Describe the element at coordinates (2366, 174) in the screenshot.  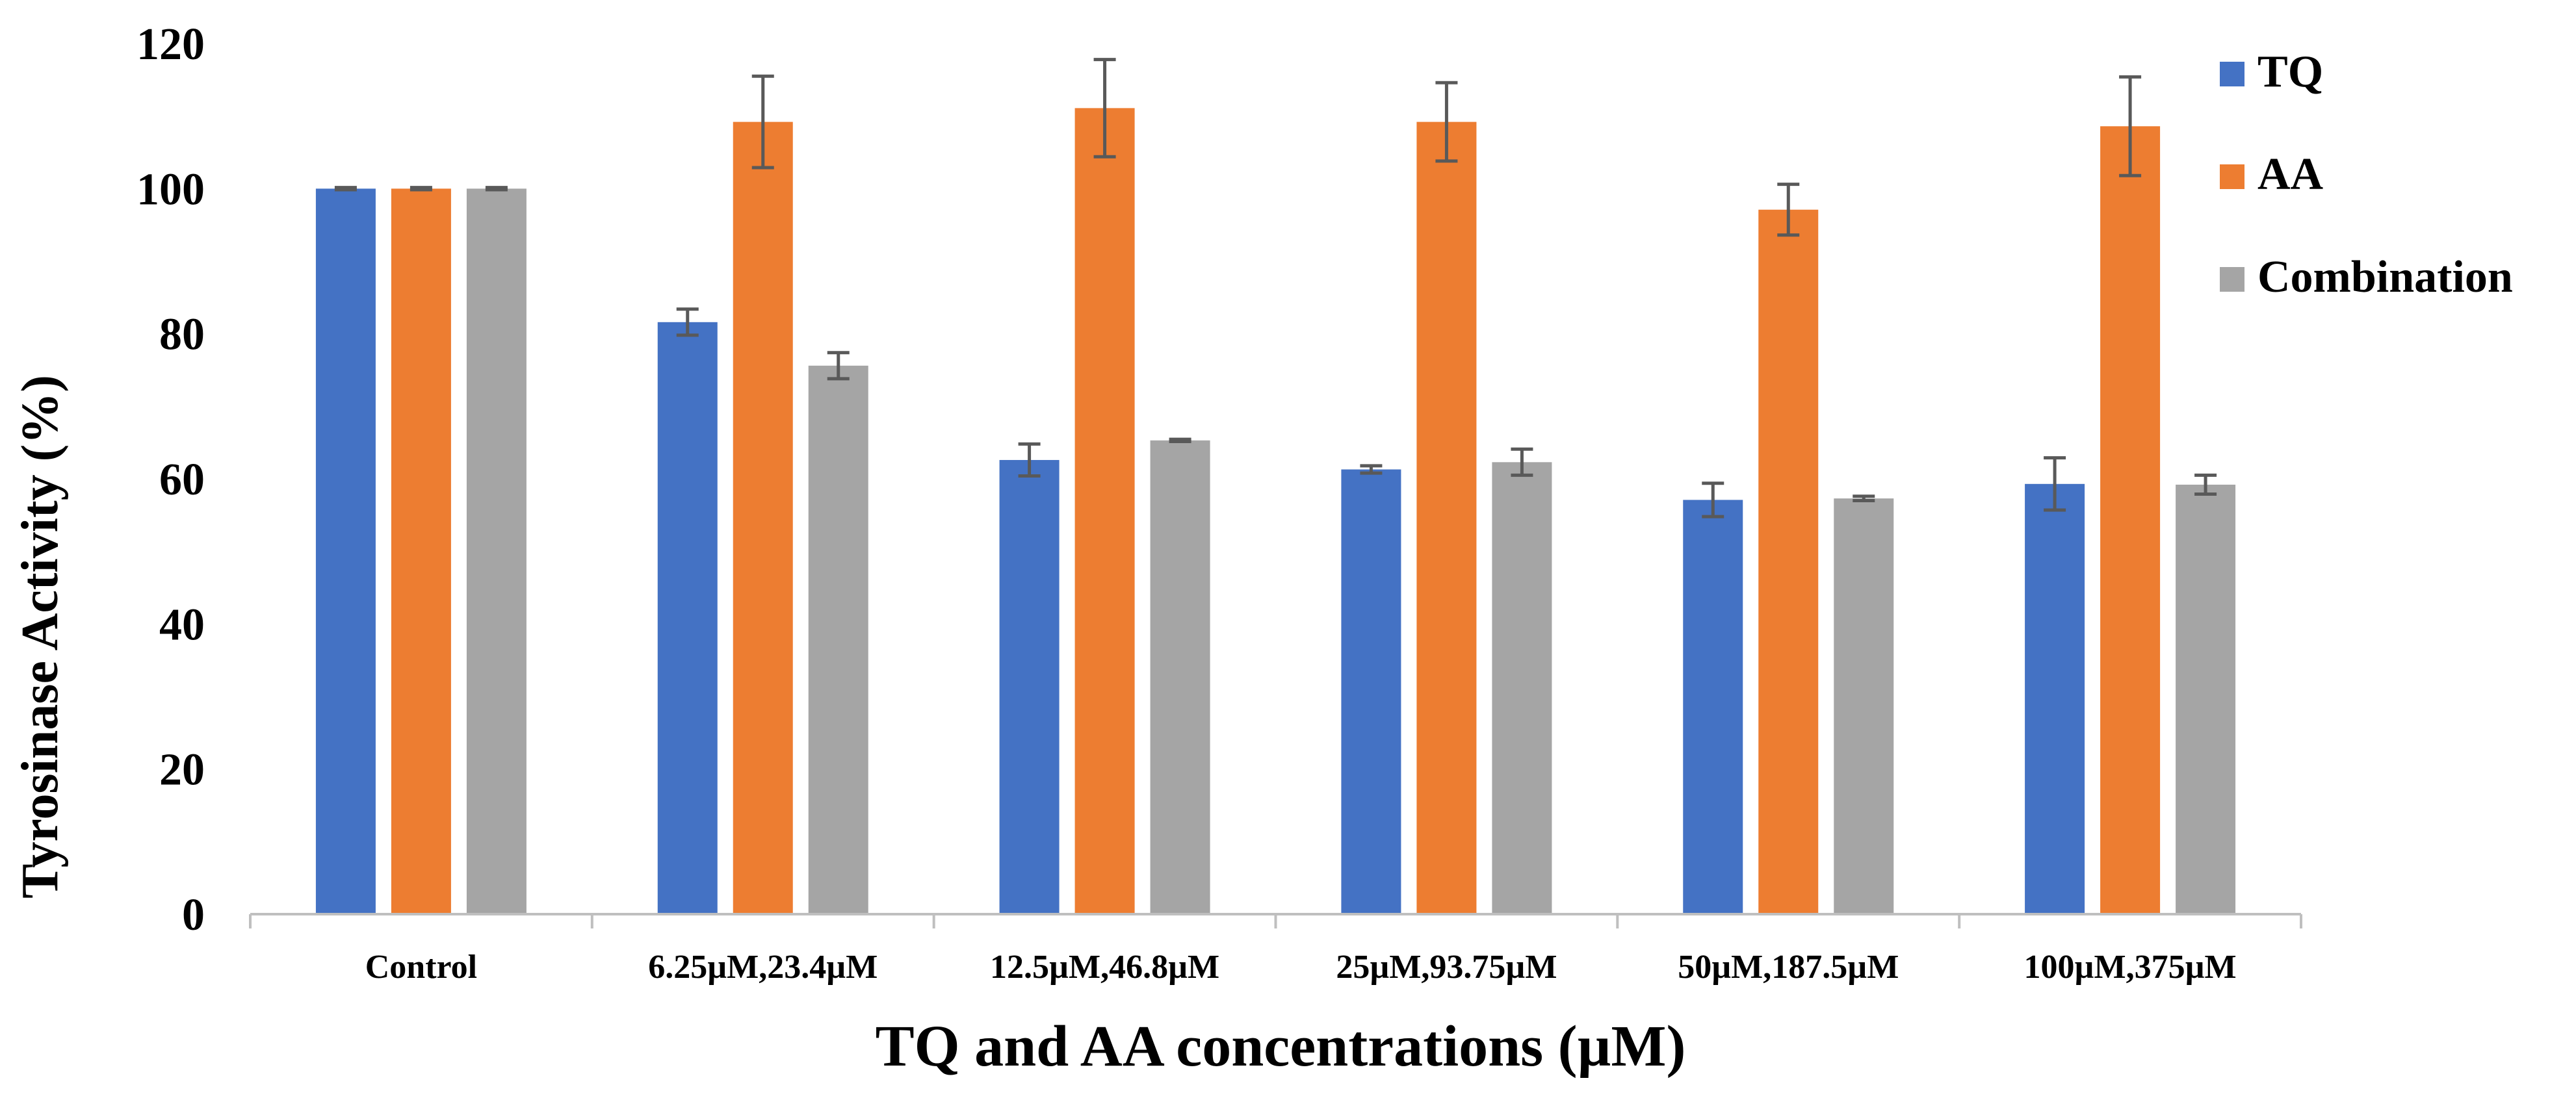
I see `legend: TQ AA Combination` at that location.